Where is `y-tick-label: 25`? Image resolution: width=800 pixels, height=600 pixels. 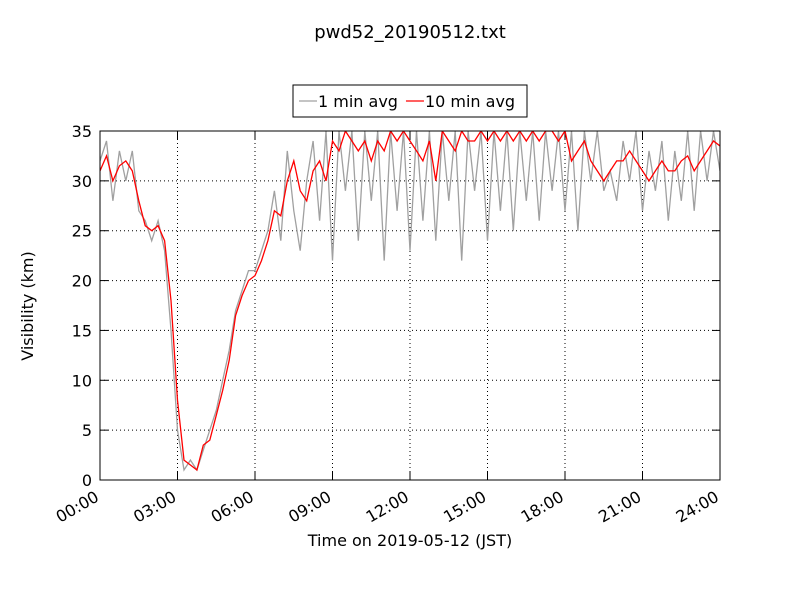
y-tick-label: 25 is located at coordinates (82, 231).